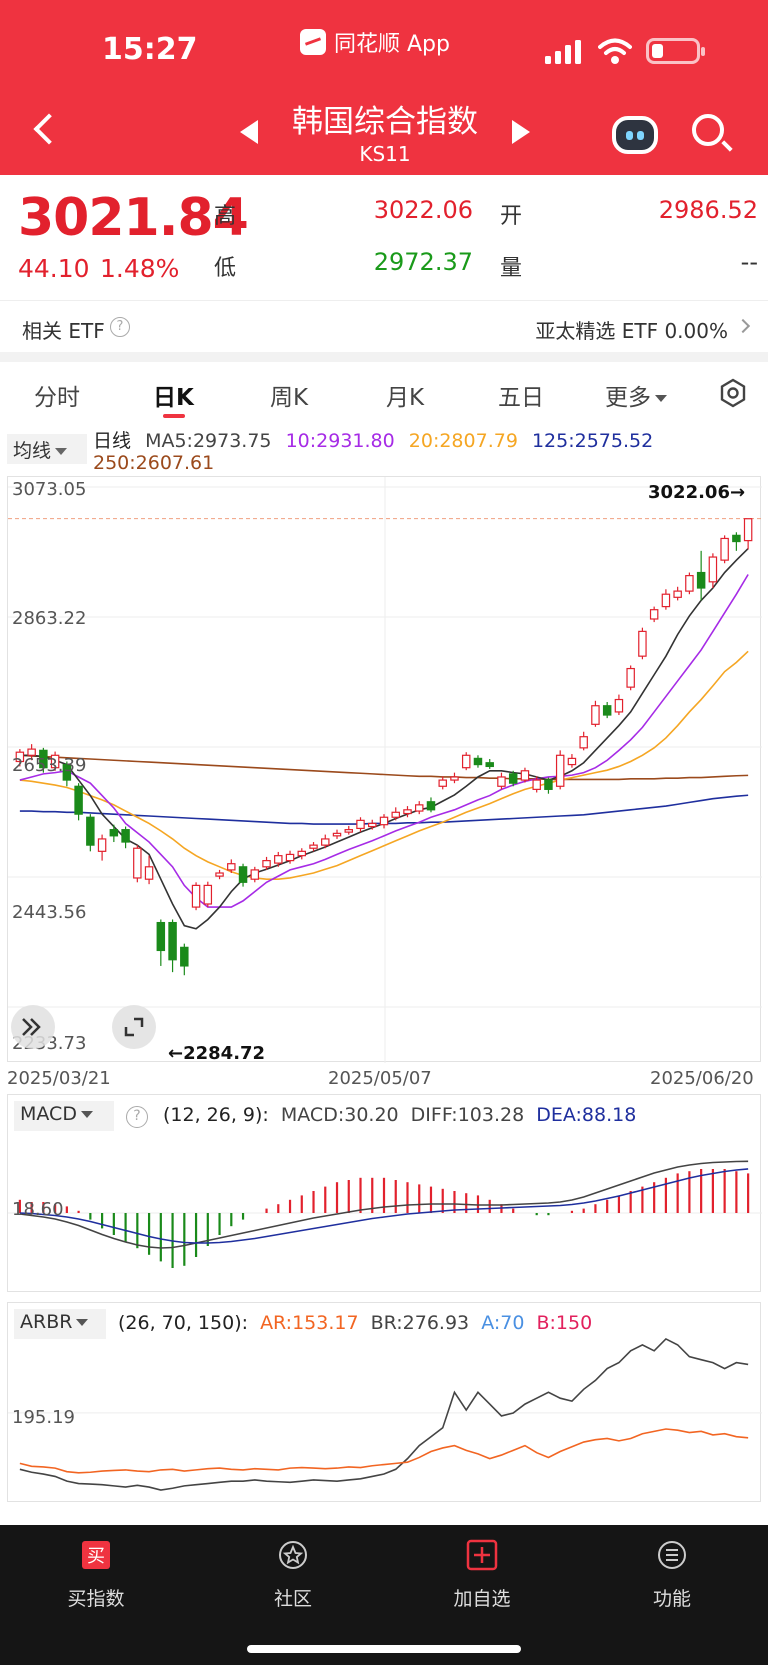  What do you see at coordinates (482, 1599) in the screenshot?
I see `add-watchlist-label: 加自选` at bounding box center [482, 1599].